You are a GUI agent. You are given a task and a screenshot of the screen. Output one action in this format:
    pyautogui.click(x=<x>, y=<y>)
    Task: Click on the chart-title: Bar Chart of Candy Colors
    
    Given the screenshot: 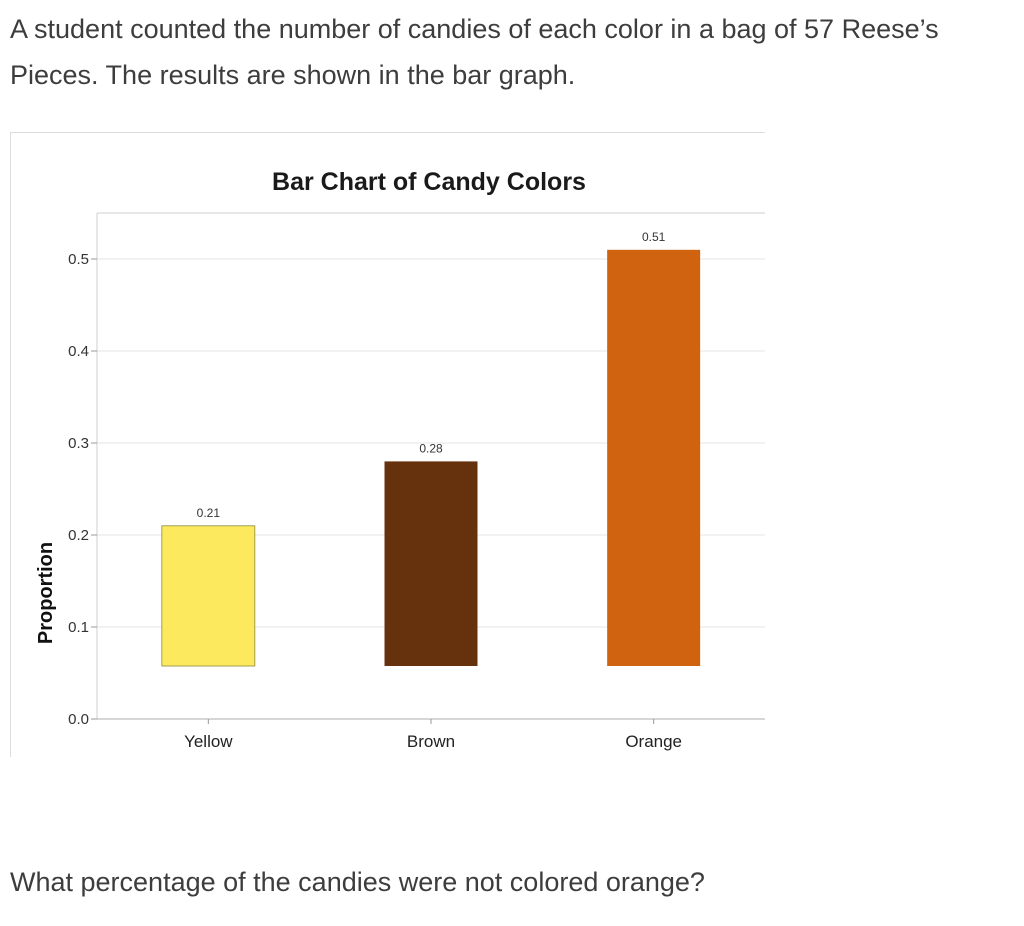 What is the action you would take?
    pyautogui.click(x=429, y=182)
    